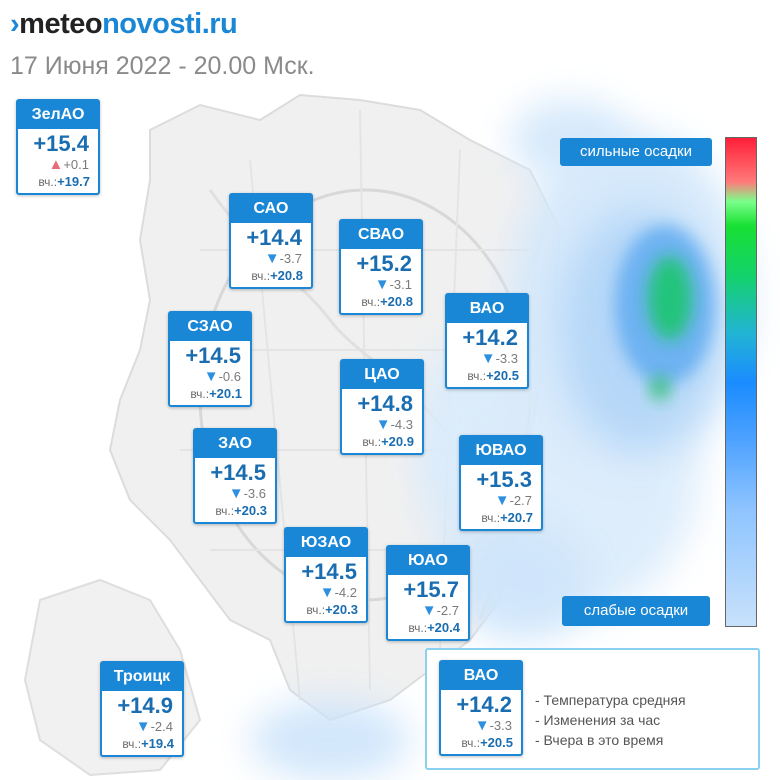  I want to click on hourly-change: ▼-0.6, so click(210, 376).